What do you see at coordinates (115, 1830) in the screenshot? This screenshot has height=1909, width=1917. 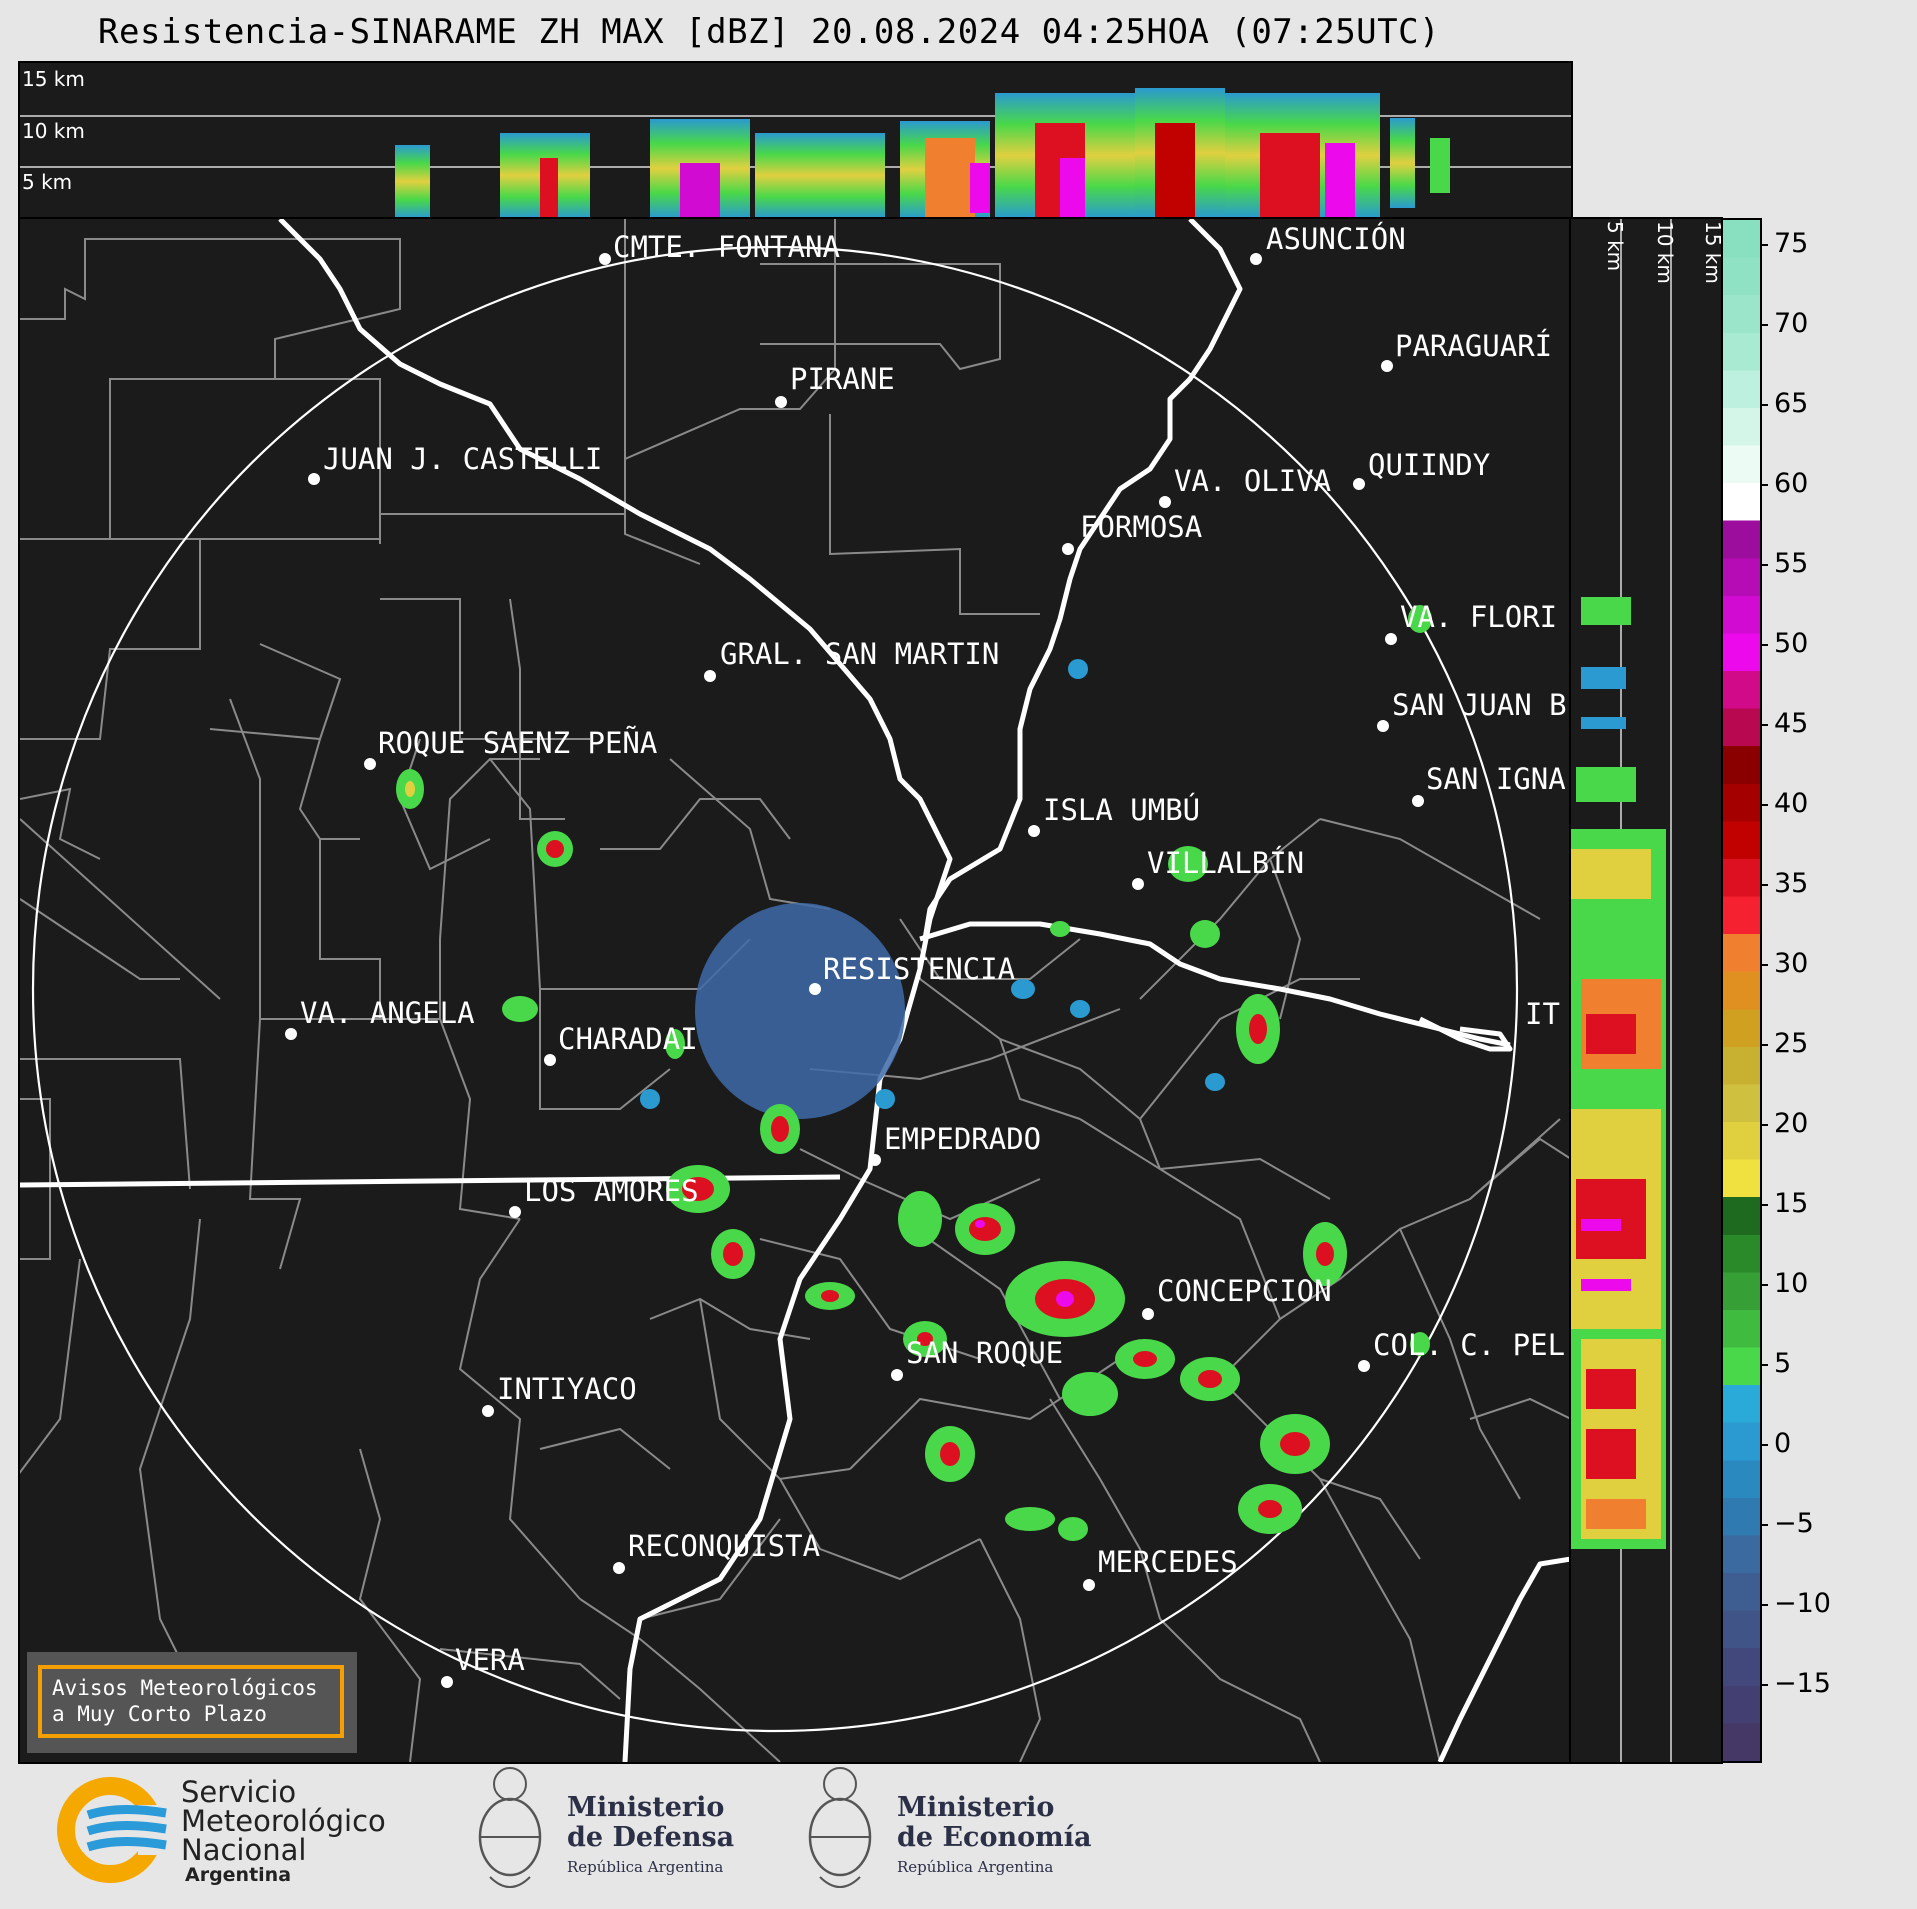 I see `smn-logo-icon` at bounding box center [115, 1830].